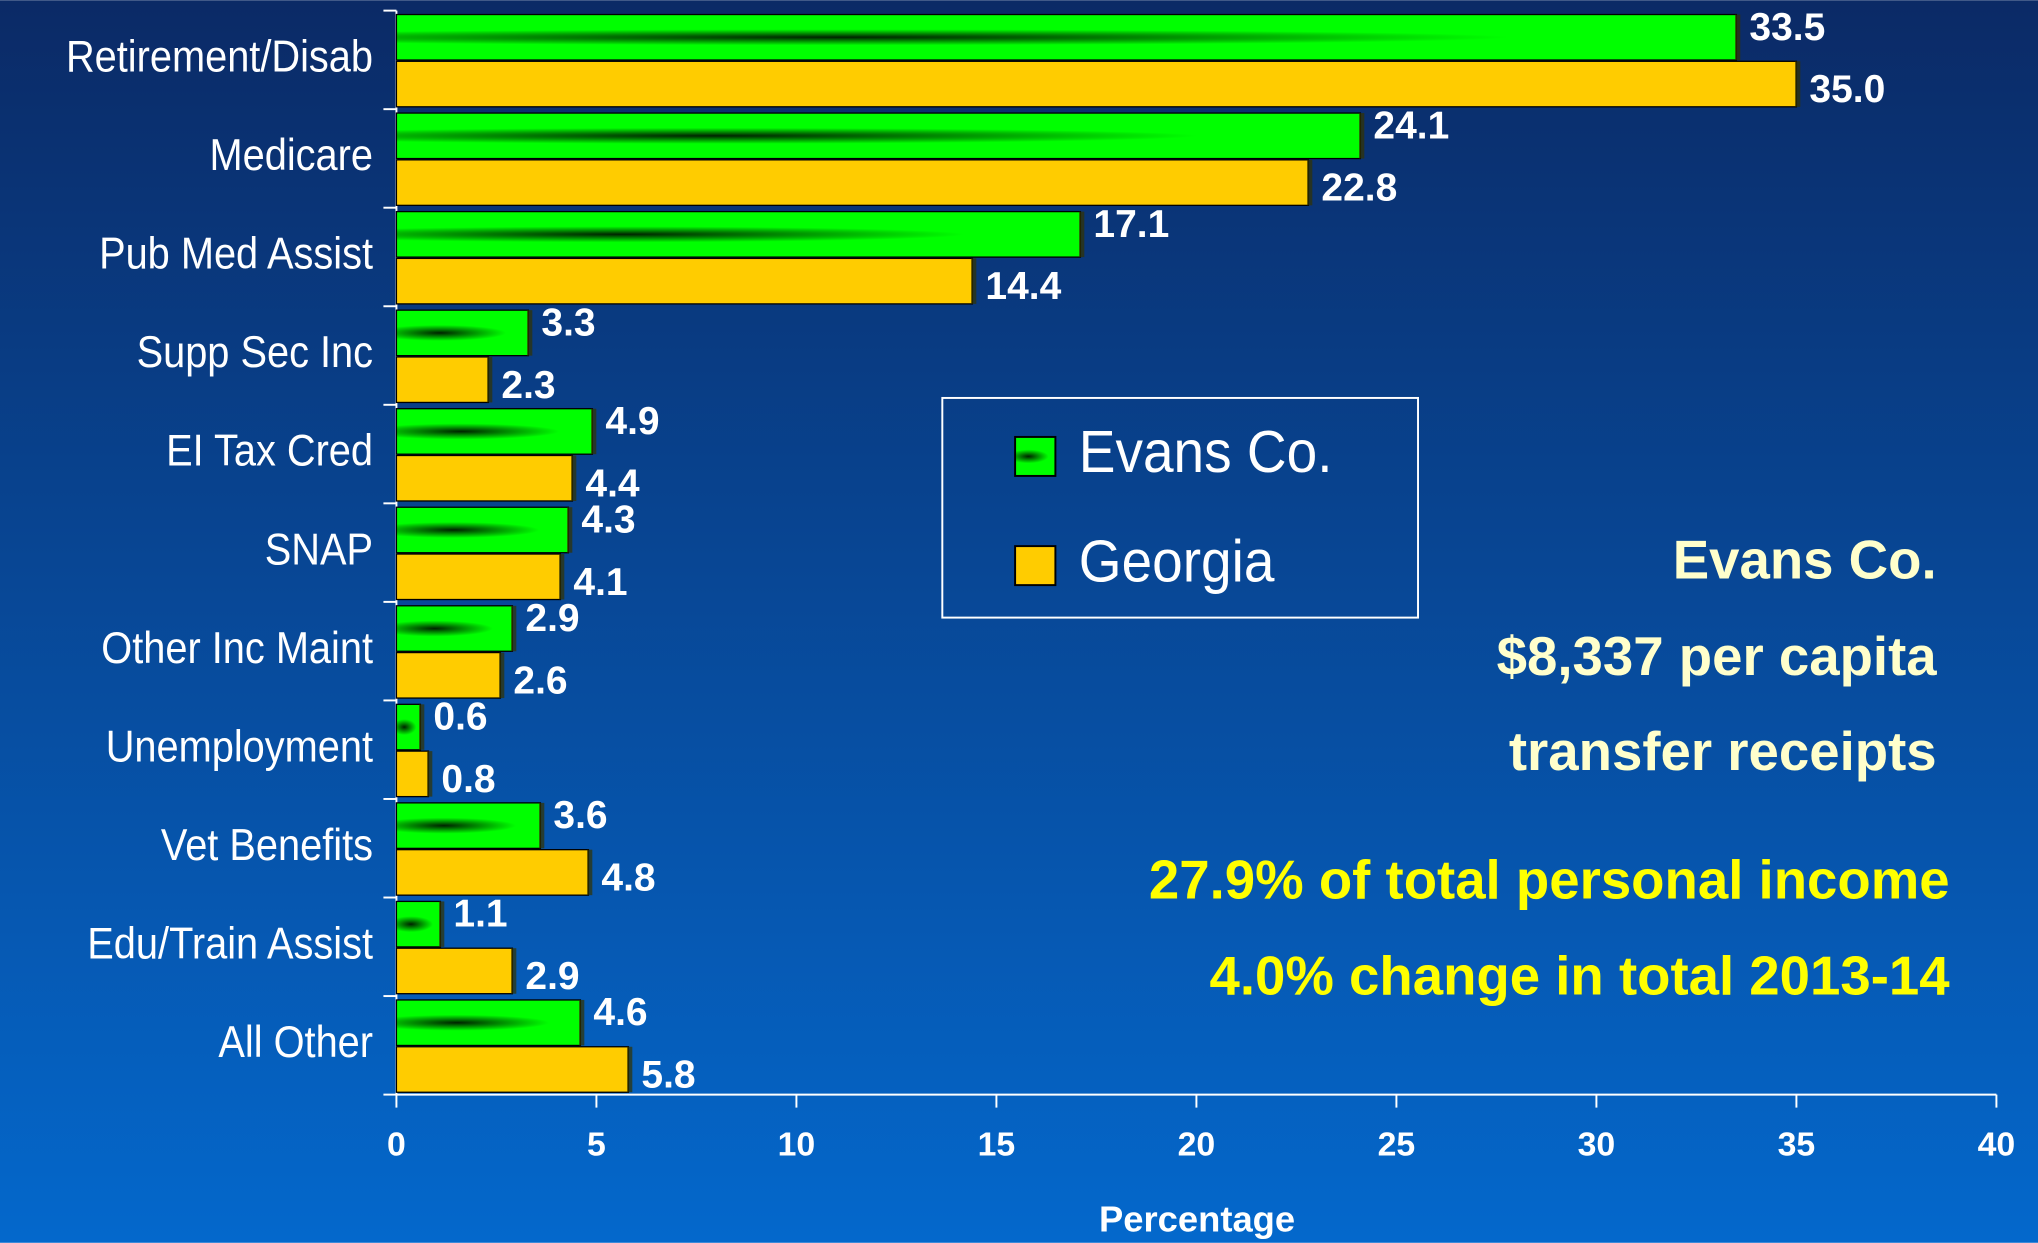  What do you see at coordinates (1131, 224) in the screenshot?
I see `data-label: 17.1` at bounding box center [1131, 224].